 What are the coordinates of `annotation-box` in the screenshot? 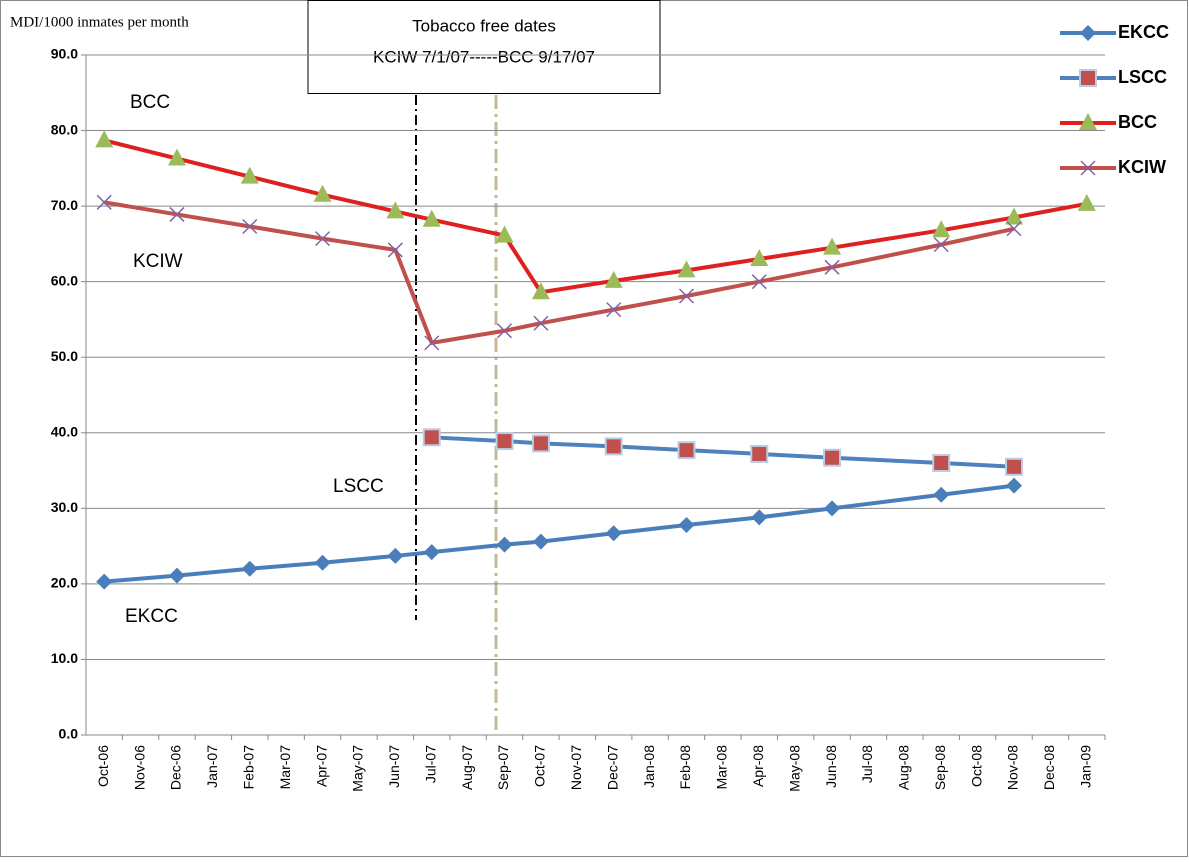 It's located at (484, 47).